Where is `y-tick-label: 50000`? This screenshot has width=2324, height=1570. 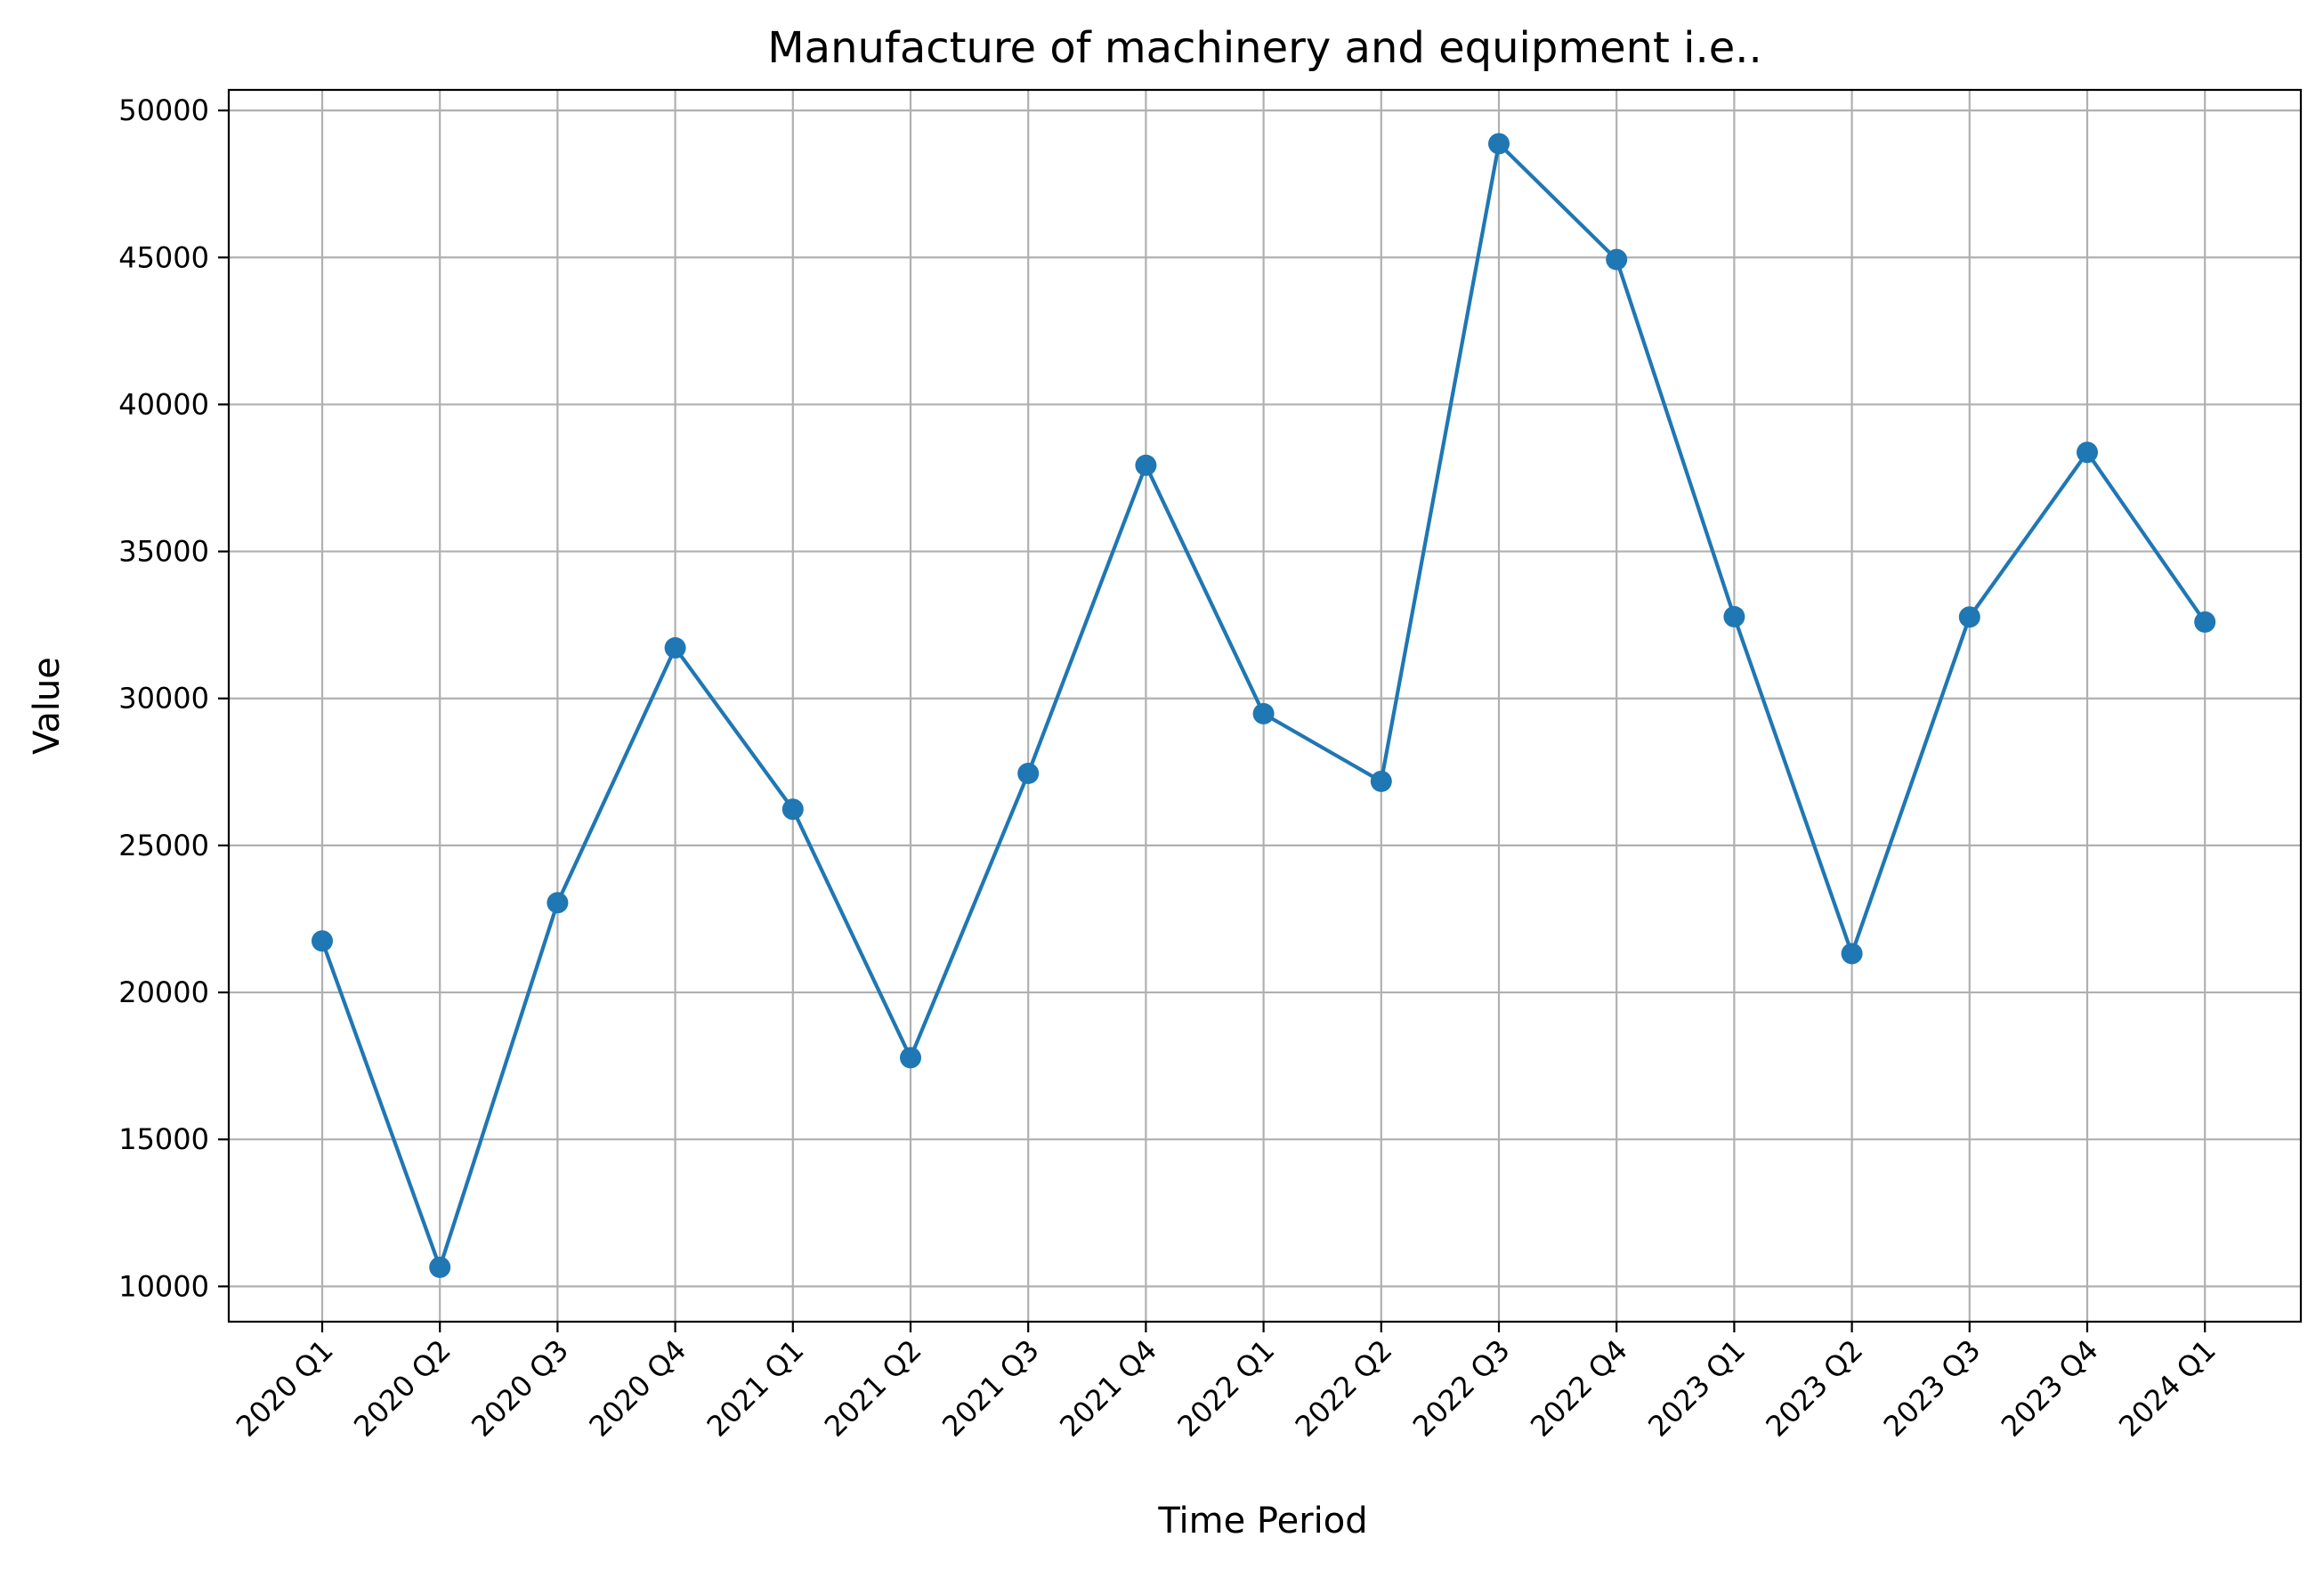
y-tick-label: 50000 is located at coordinates (163, 110).